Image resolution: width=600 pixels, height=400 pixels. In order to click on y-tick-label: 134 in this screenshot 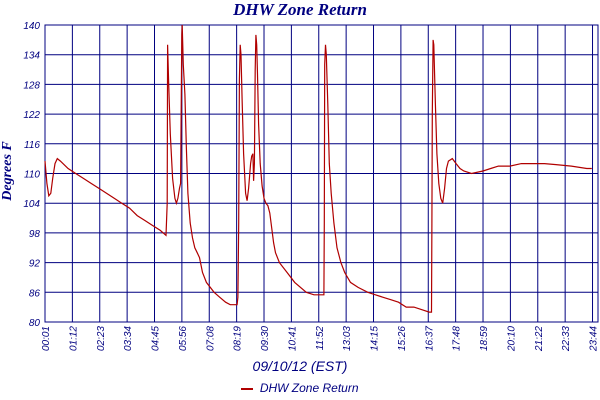, I will do `click(31, 56)`.